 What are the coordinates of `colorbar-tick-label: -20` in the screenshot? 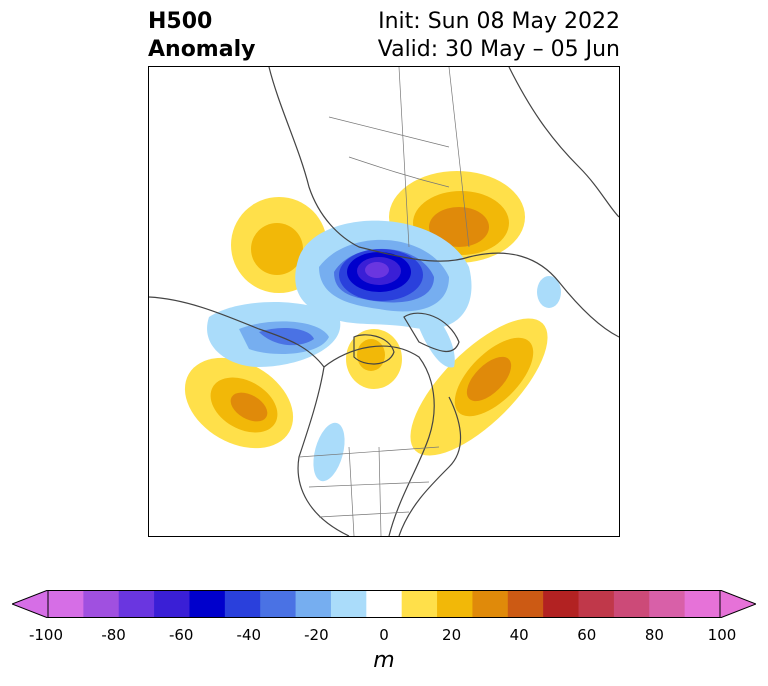 It's located at (316, 635).